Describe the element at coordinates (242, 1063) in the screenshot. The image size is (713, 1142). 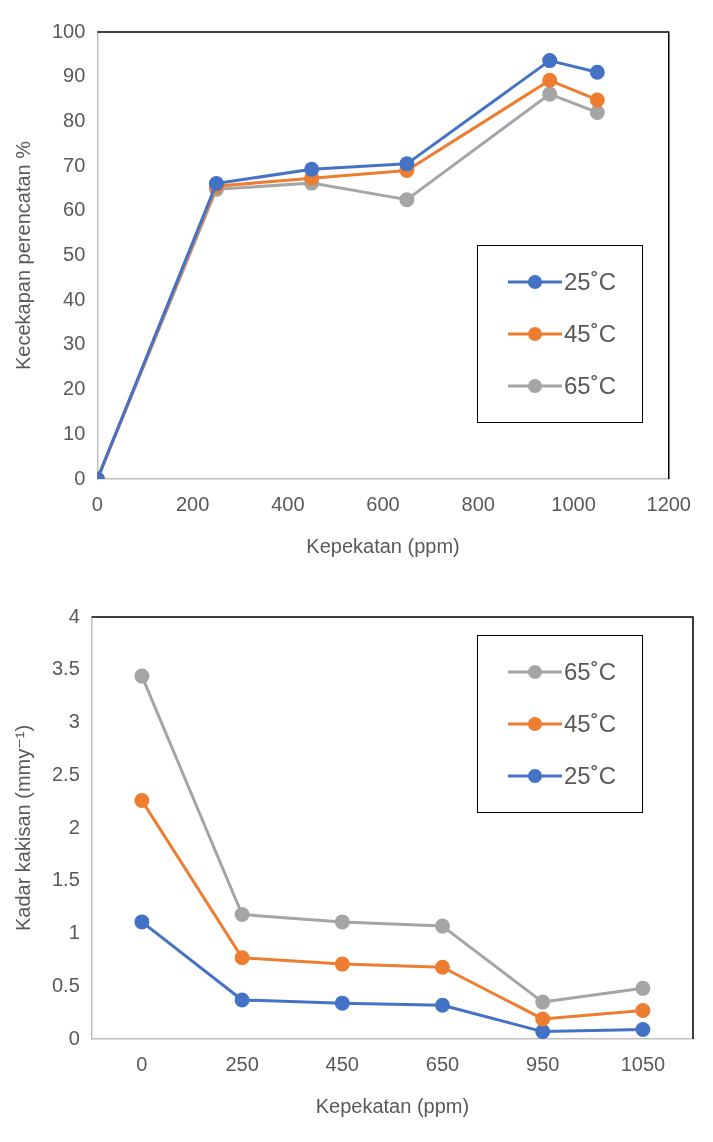
I see `x-tick-label: 250` at that location.